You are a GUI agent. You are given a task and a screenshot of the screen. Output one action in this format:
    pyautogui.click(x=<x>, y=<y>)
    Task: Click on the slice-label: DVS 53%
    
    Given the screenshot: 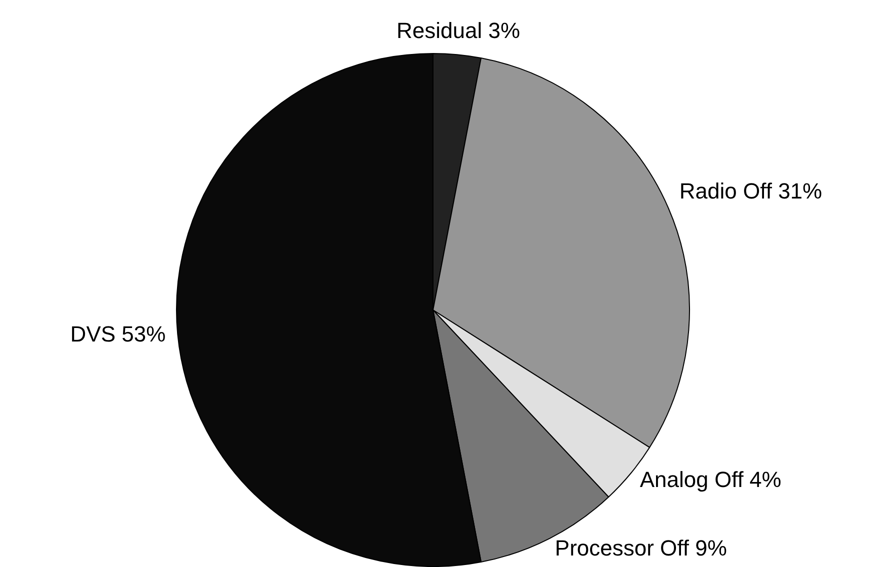 What is the action you would take?
    pyautogui.click(x=118, y=333)
    